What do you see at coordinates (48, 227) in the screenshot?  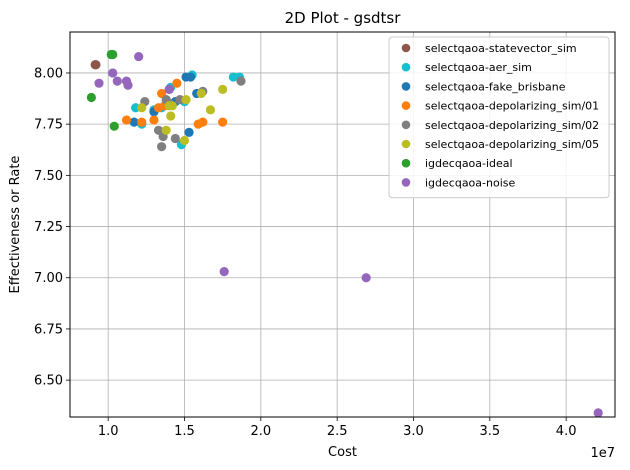 I see `y-tick-label: 7.25` at bounding box center [48, 227].